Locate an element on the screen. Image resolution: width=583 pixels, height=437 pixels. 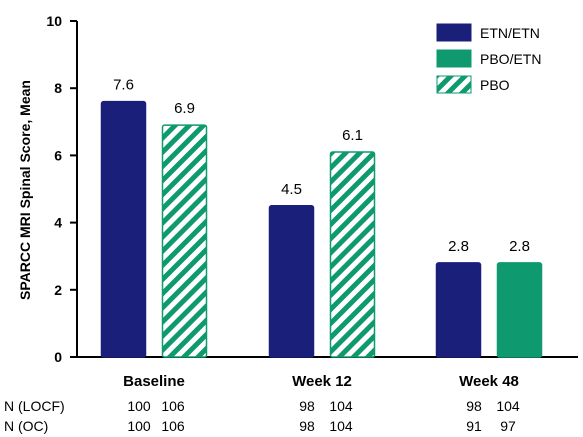
y-ticks: 0 2 4 6 8 10 is located at coordinates (61, 189).